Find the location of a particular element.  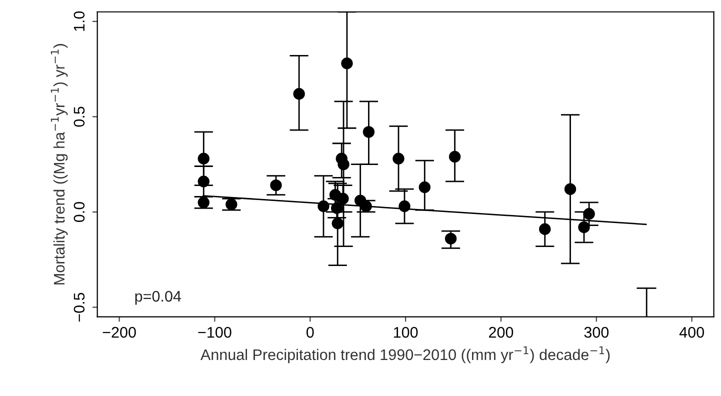

x-tick-label: 100 is located at coordinates (406, 332).